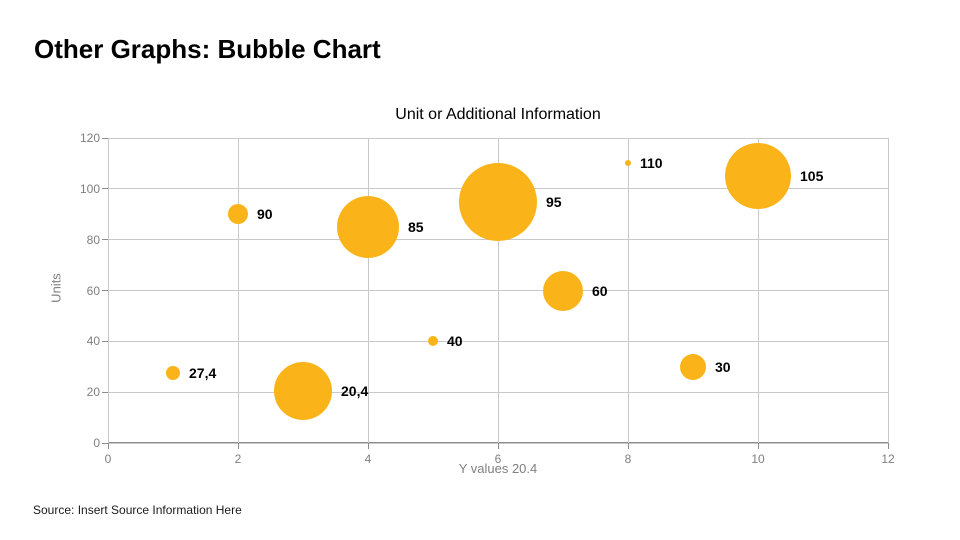 This screenshot has height=540, width=960. What do you see at coordinates (96, 443) in the screenshot?
I see `y-tick-label: 0` at bounding box center [96, 443].